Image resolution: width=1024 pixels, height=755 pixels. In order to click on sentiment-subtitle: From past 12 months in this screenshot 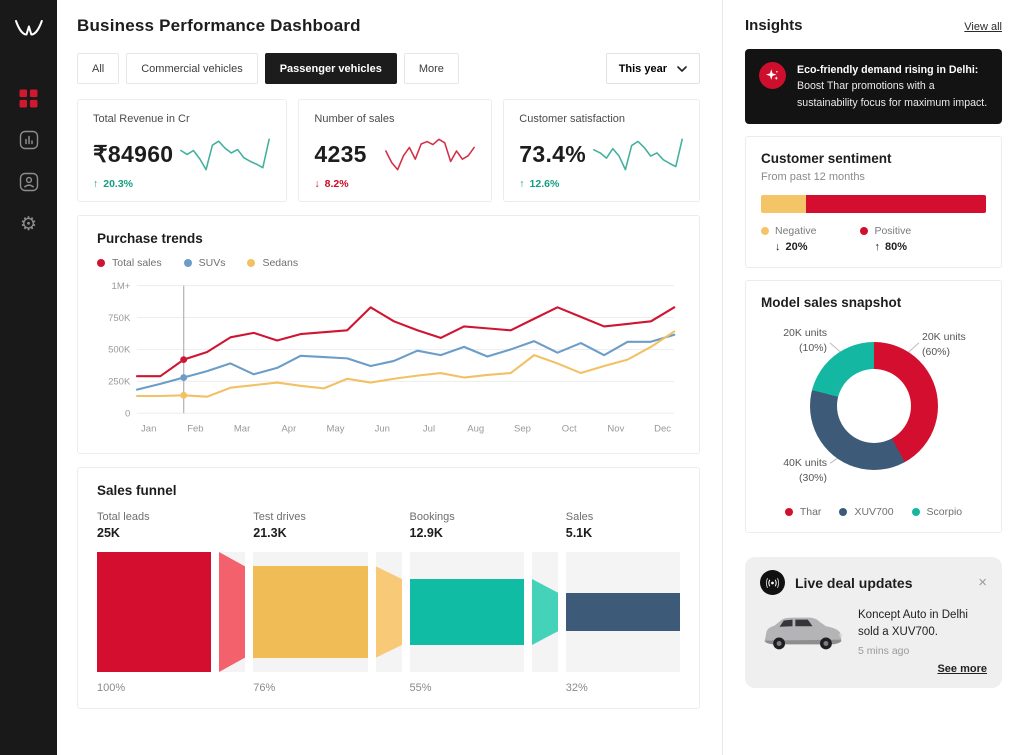, I will do `click(813, 177)`.